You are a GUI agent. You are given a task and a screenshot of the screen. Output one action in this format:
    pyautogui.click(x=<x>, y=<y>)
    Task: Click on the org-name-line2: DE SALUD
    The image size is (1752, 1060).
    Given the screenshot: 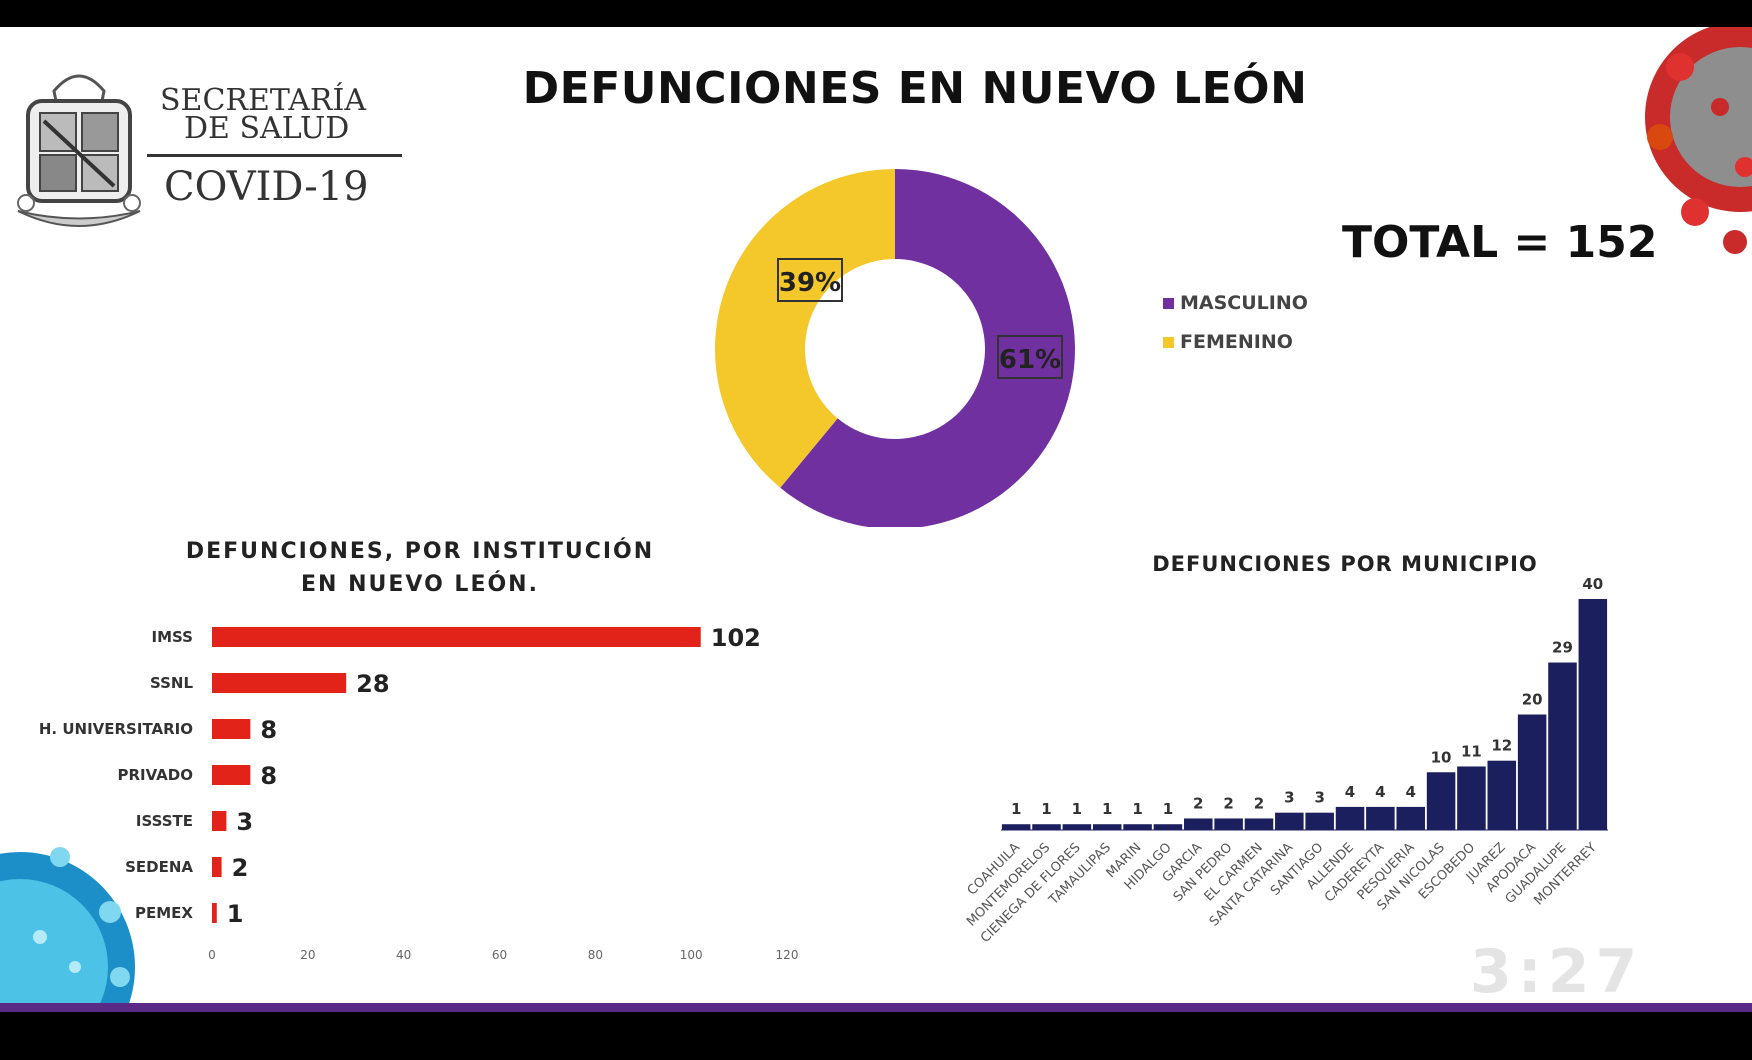 What is the action you would take?
    pyautogui.click(x=267, y=128)
    